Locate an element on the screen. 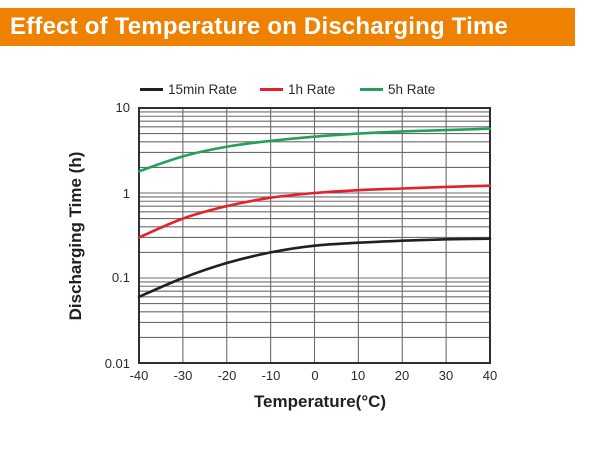 The height and width of the screenshot is (451, 600). x-tick-label: -40 is located at coordinates (139, 375).